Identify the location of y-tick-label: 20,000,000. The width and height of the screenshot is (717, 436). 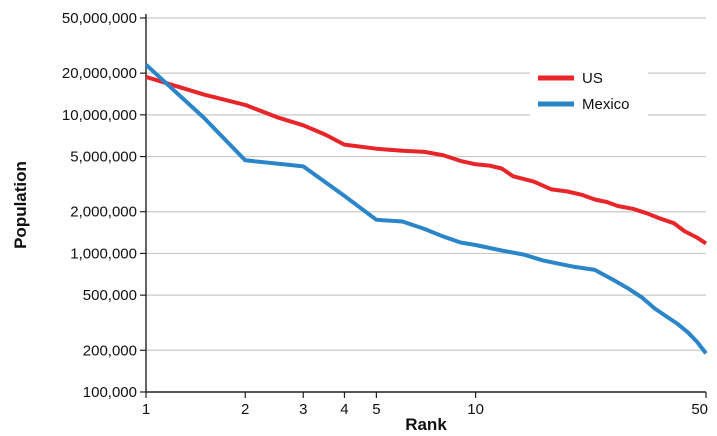
(99, 73).